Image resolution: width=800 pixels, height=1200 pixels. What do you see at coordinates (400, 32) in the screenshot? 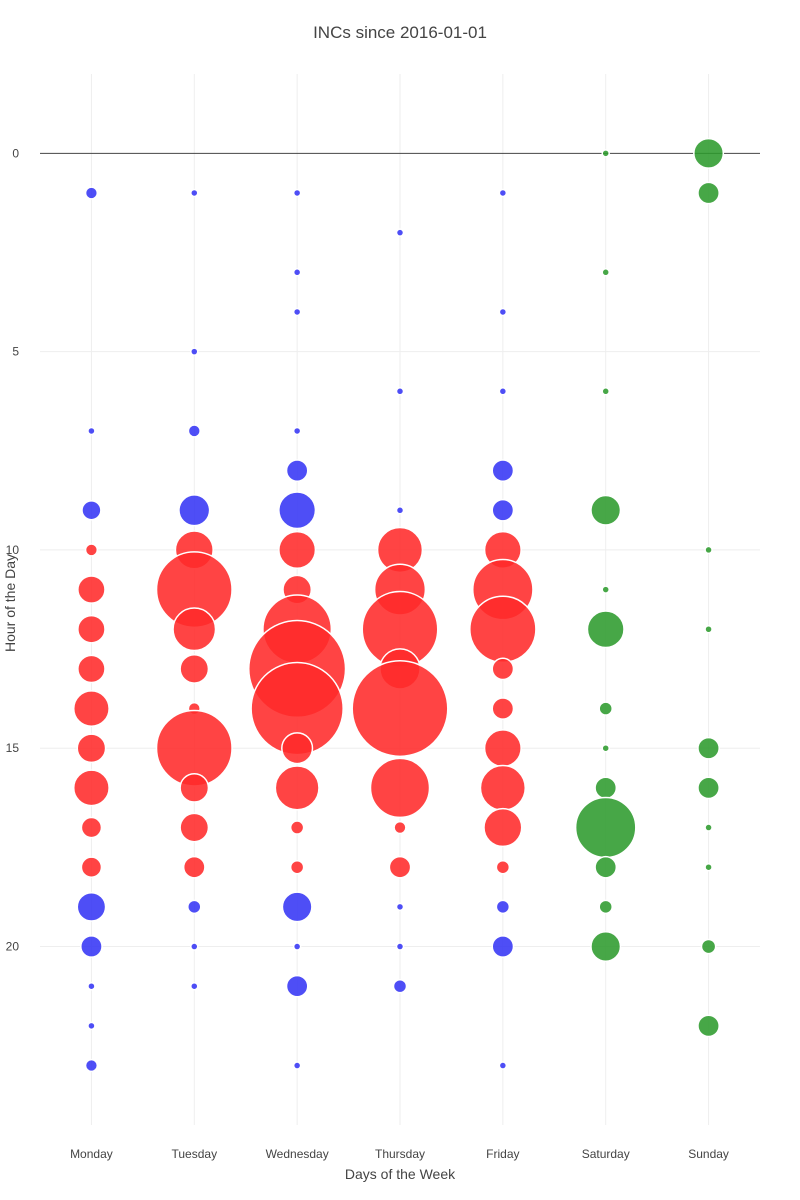
I see `chart-title: INCs since 2016-01-01` at bounding box center [400, 32].